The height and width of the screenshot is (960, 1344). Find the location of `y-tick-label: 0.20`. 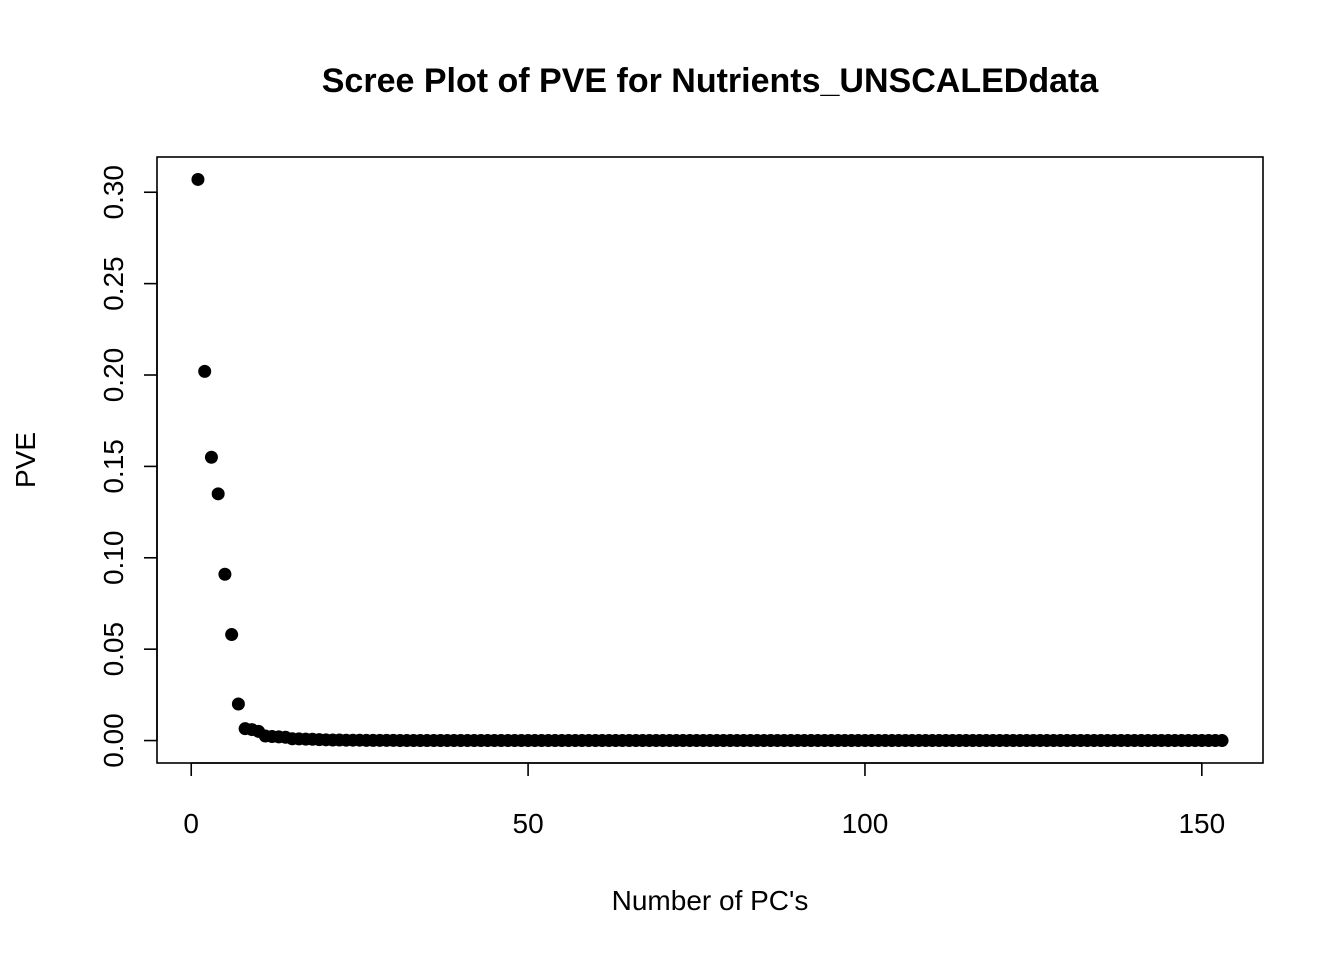

y-tick-label: 0.20 is located at coordinates (113, 375).